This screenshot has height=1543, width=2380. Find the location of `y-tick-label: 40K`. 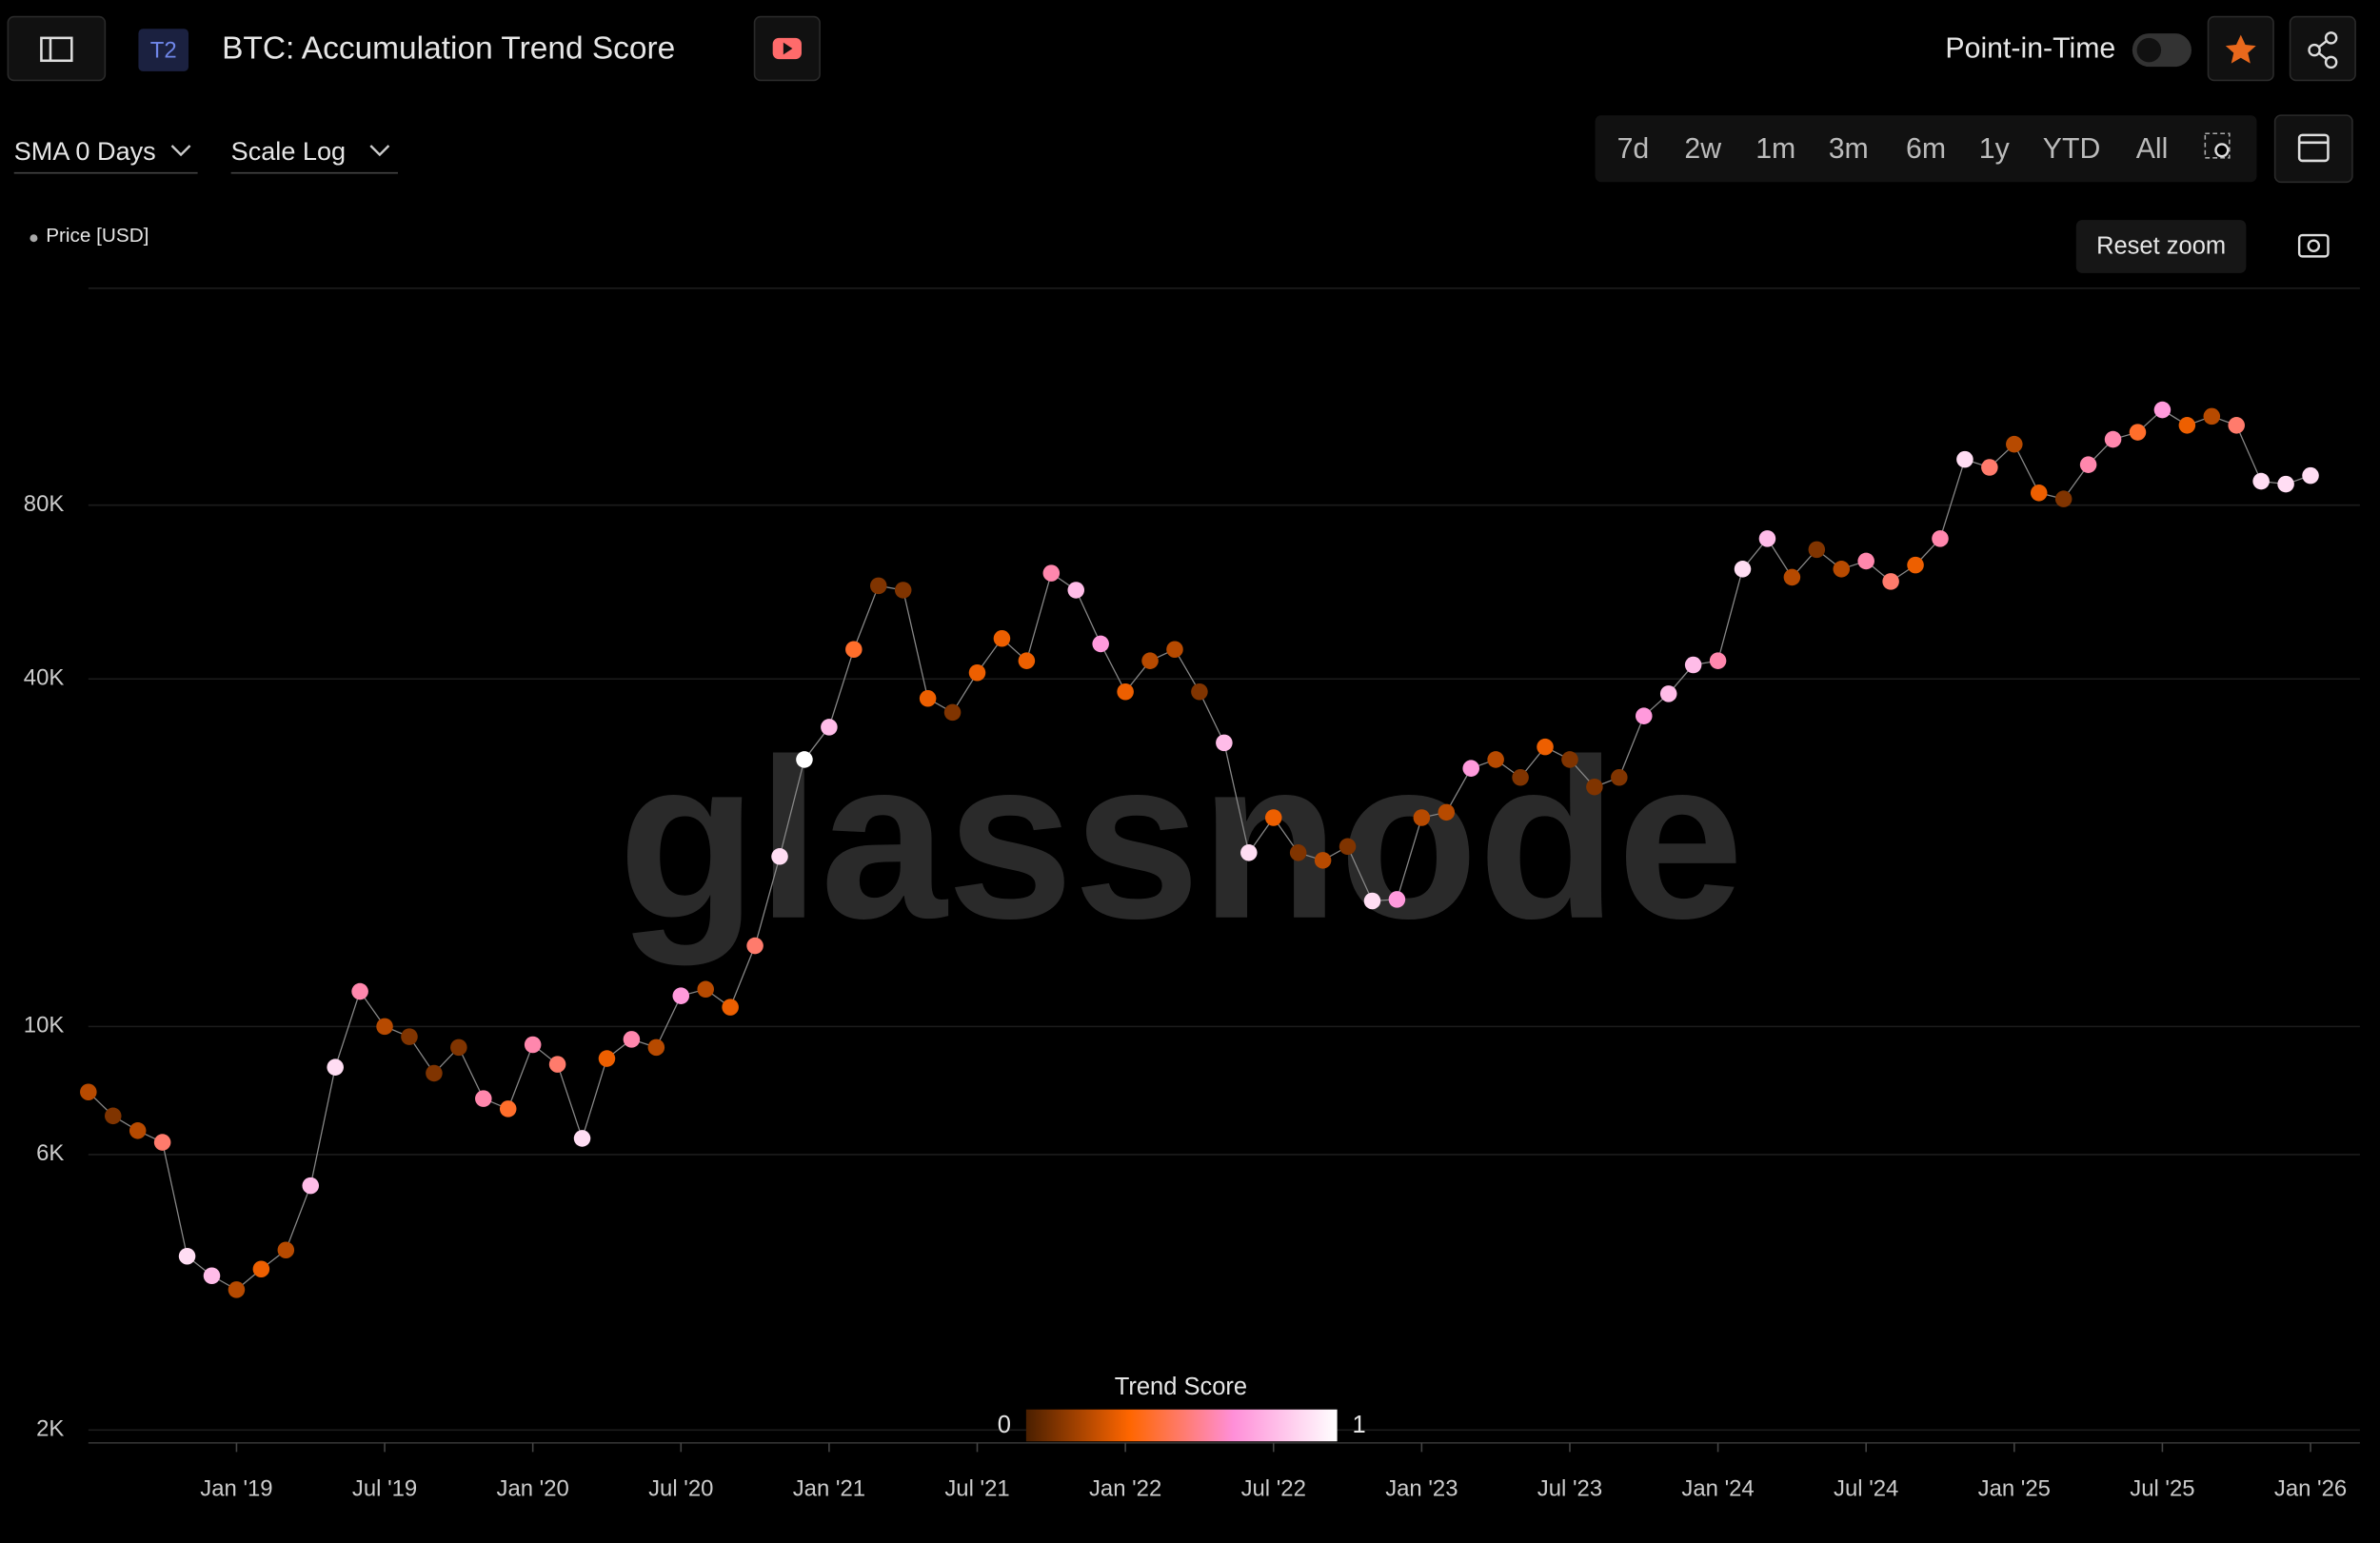

y-tick-label: 40K is located at coordinates (44, 678).